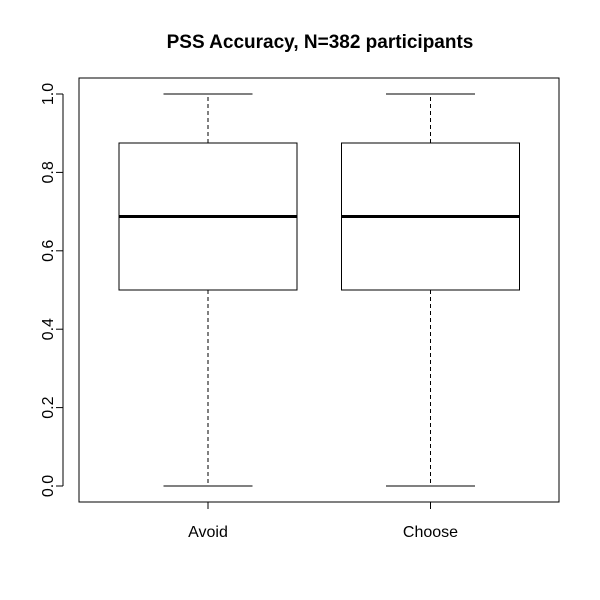 Image resolution: width=600 pixels, height=600 pixels. Describe the element at coordinates (52, 290) in the screenshot. I see `y-axis: 0.0 0.2 0.4 0.6 0.8 1.0` at that location.